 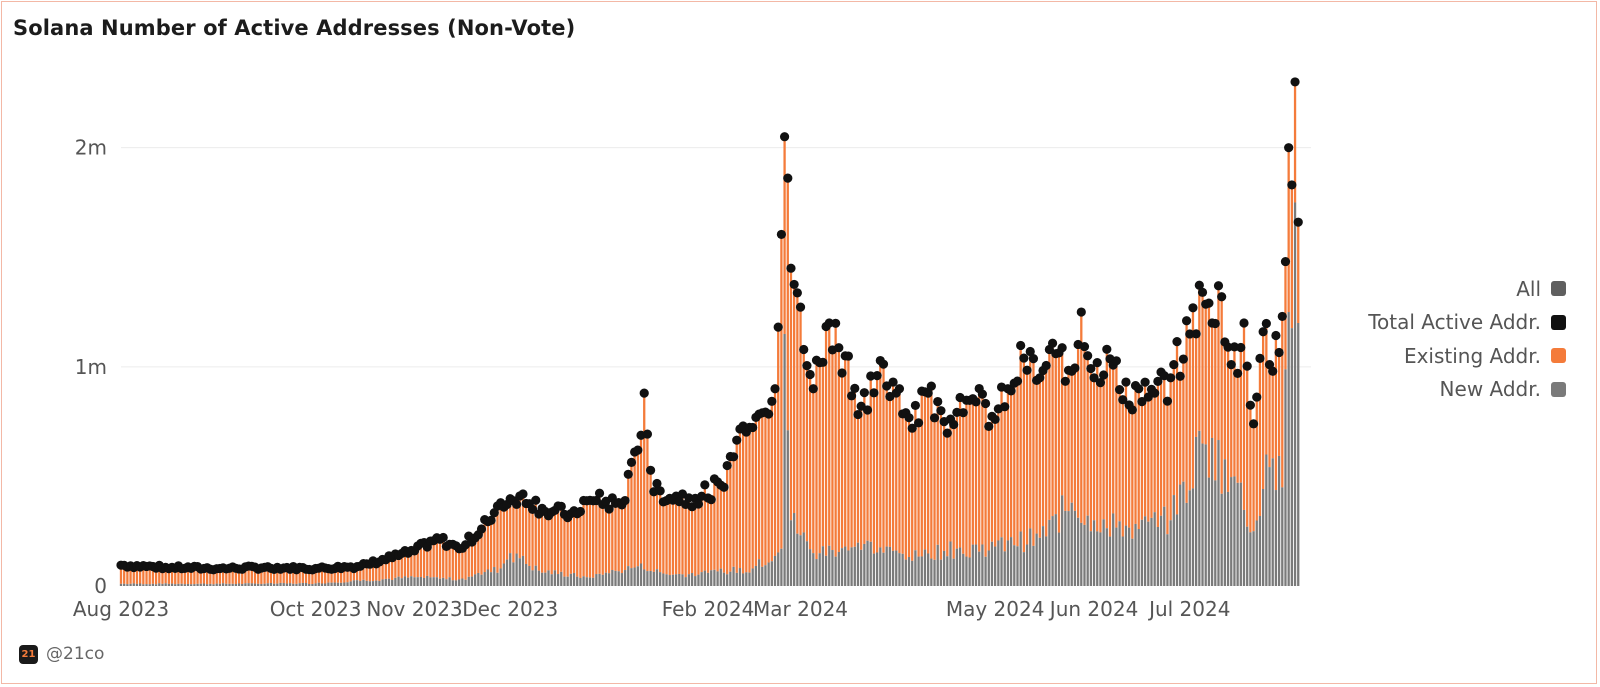 What do you see at coordinates (1467, 390) in the screenshot?
I see `legend-item-new: New Addr.` at bounding box center [1467, 390].